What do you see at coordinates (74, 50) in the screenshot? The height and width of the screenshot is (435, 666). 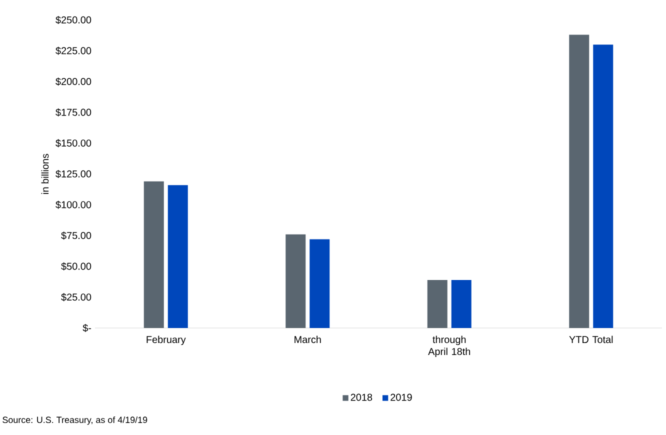 I see `y-tick-label: $225.00` at bounding box center [74, 50].